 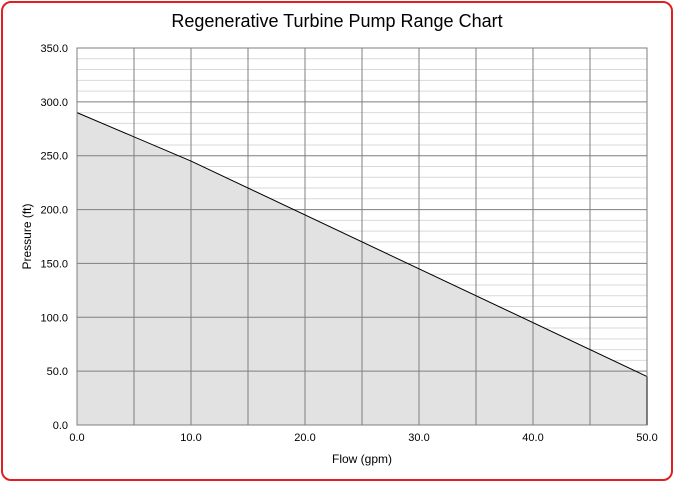 I want to click on x-tick-labels: 0.0 10.0 20.0 30.0 40.0 50.0, so click(x=363, y=438).